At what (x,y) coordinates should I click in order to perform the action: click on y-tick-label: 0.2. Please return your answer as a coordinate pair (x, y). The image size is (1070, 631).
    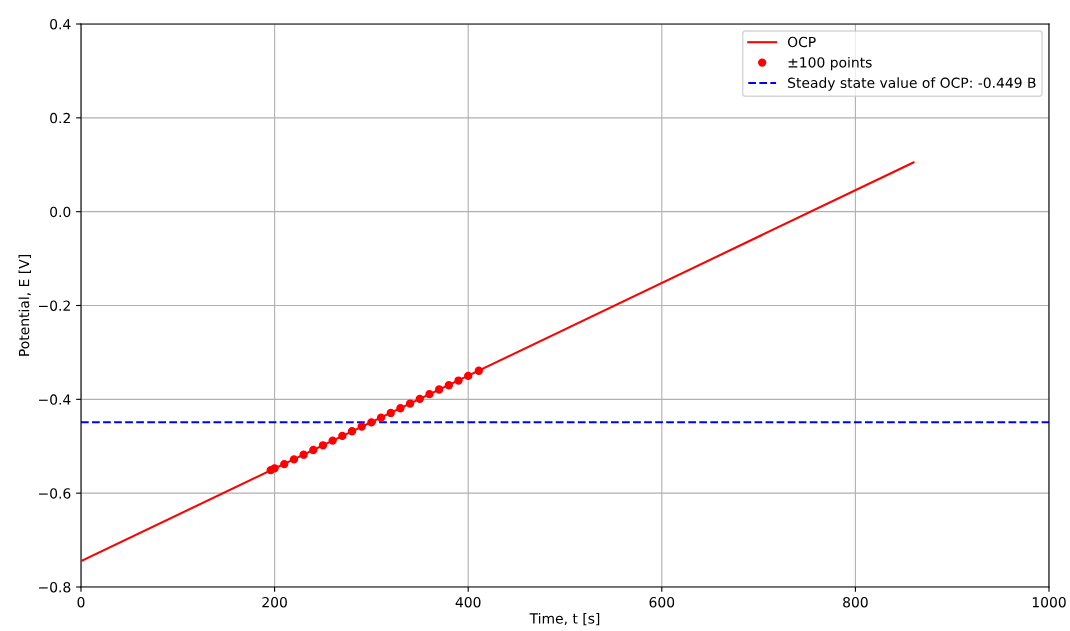
    Looking at the image, I should click on (60, 118).